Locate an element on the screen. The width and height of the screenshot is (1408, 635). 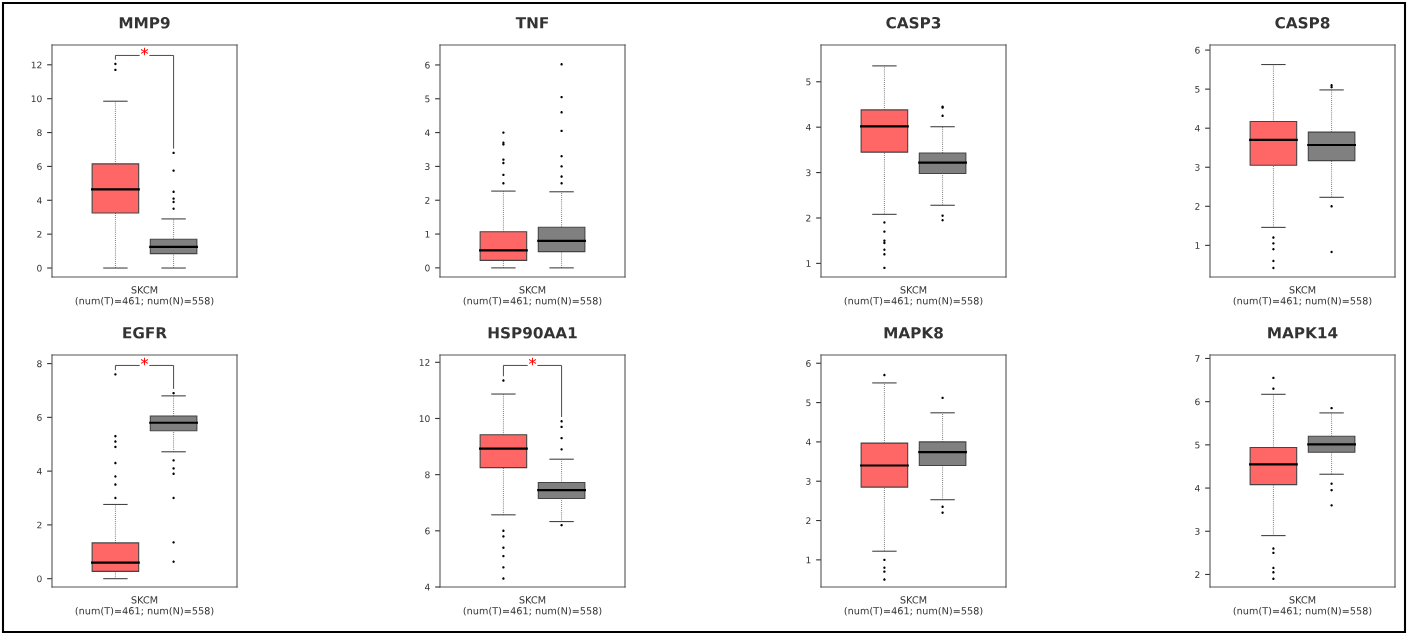
chart-title: MMP9 is located at coordinates (144, 23).